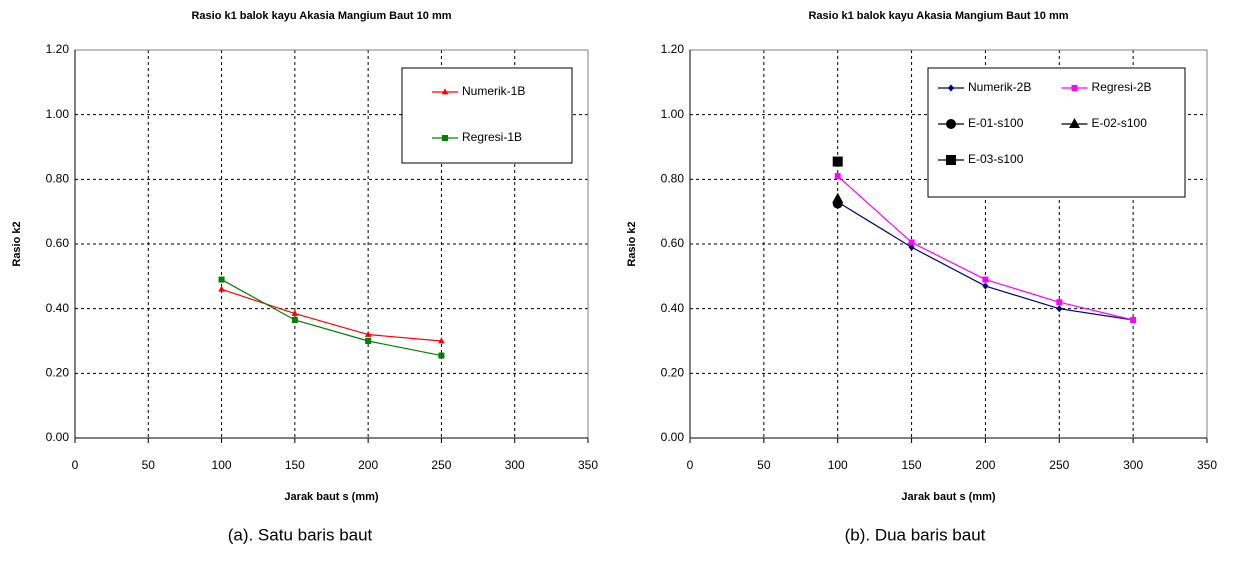 The image size is (1239, 563). Describe the element at coordinates (1120, 123) in the screenshot. I see `legend-label: E-02-s100` at that location.